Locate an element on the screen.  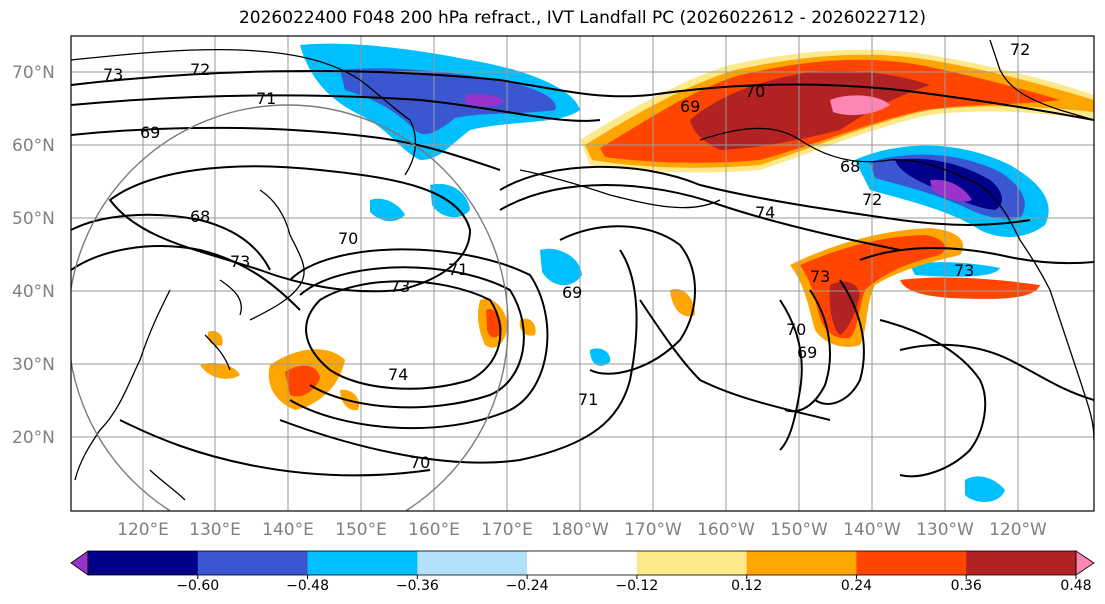
colorbar-tick-label: 0.48 is located at coordinates (1075, 586).